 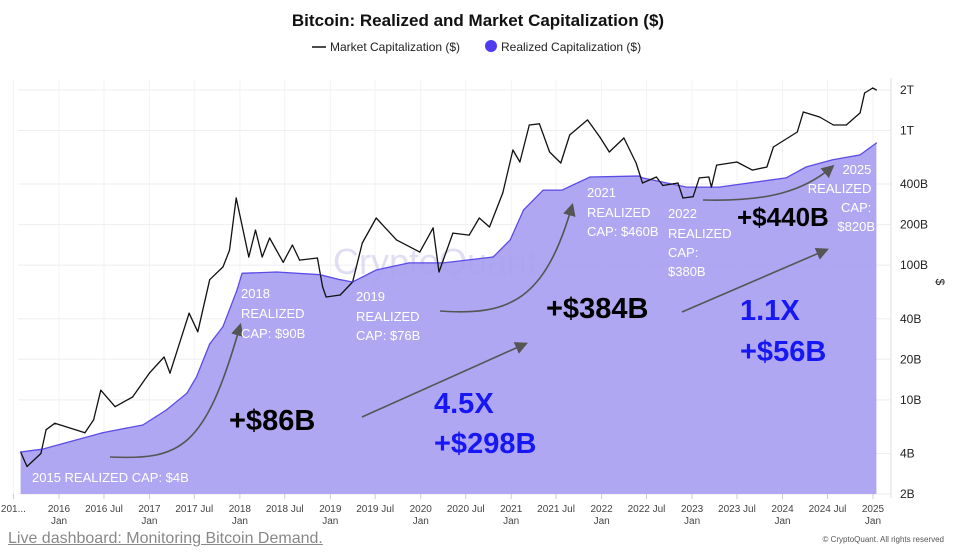 I want to click on gain-label-298b: +$298B, so click(x=485, y=444).